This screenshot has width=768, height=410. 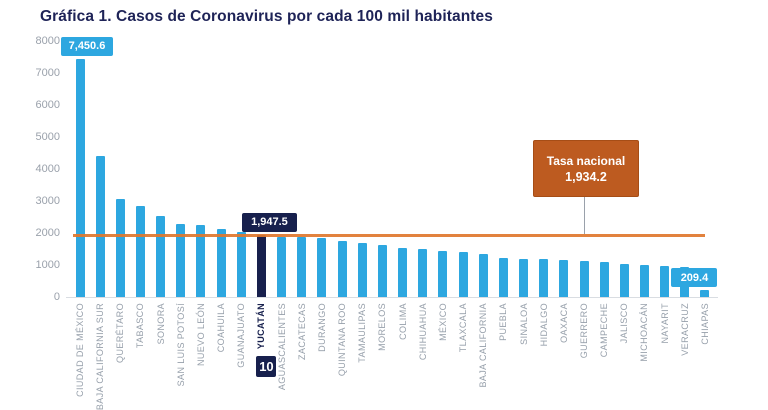 I want to click on bar-chiapas, so click(x=705, y=293).